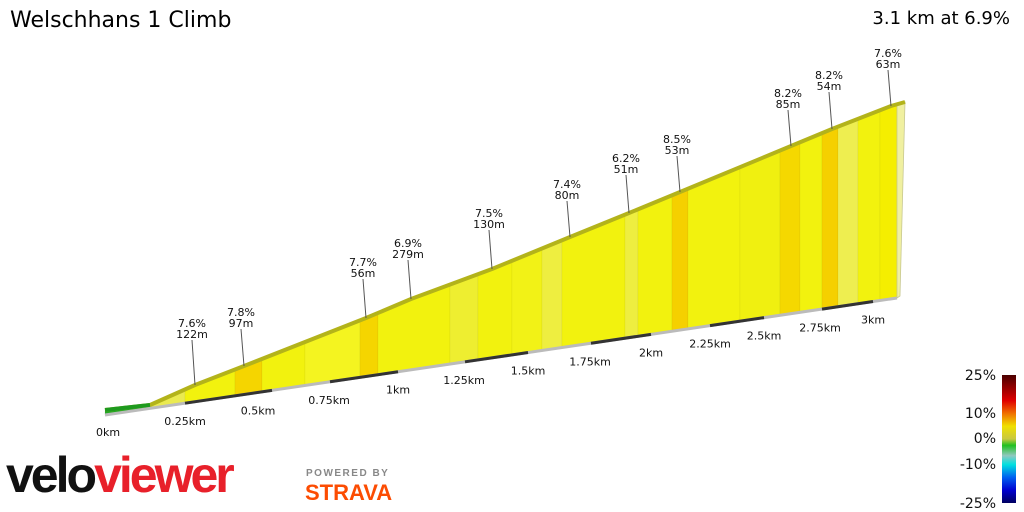 The height and width of the screenshot is (512, 1024). Describe the element at coordinates (348, 473) in the screenshot. I see `powered-by-label: POWERED BY` at that location.